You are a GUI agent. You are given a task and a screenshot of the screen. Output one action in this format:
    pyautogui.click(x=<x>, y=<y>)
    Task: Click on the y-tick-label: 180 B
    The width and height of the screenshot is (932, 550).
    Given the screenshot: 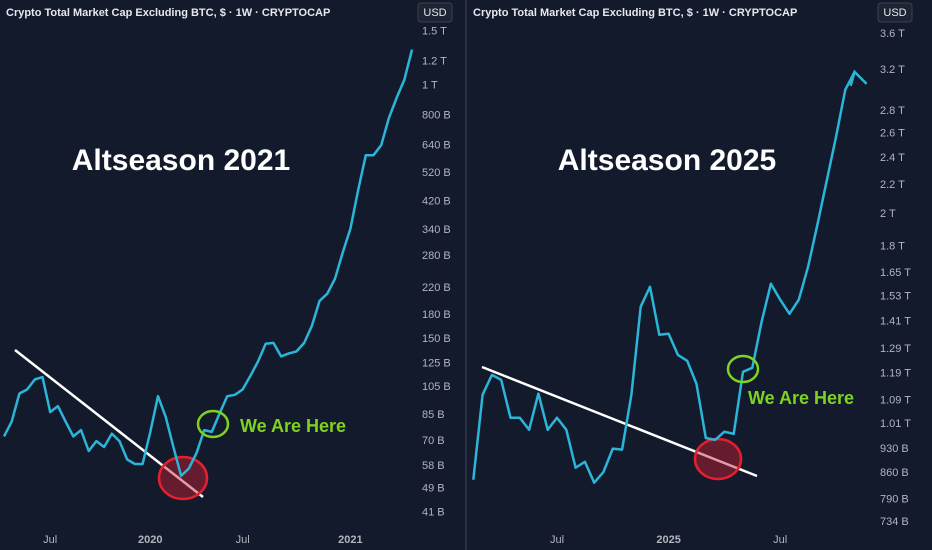 What is the action you would take?
    pyautogui.click(x=436, y=315)
    